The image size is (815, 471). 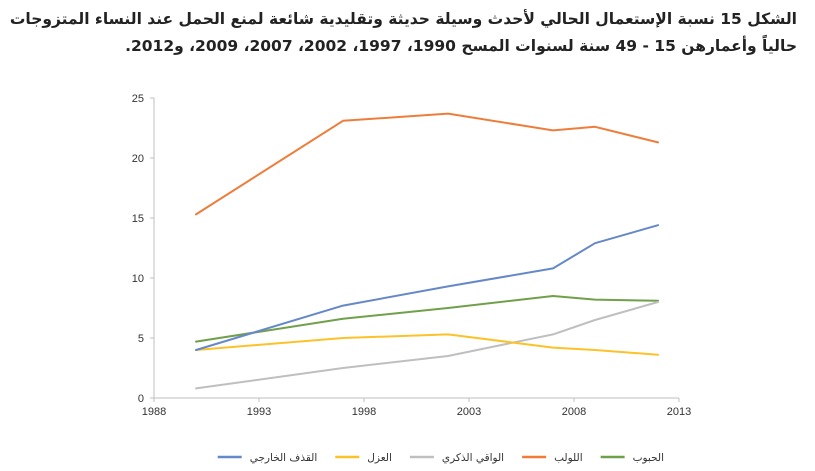 What do you see at coordinates (568, 458) in the screenshot?
I see `legend-label: اللولب` at bounding box center [568, 458].